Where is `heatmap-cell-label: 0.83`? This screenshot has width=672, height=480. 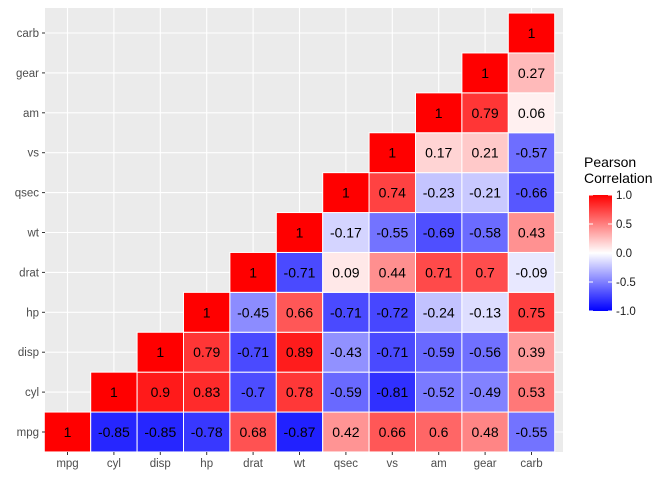
heatmap-cell-label: 0.83 is located at coordinates (206, 392).